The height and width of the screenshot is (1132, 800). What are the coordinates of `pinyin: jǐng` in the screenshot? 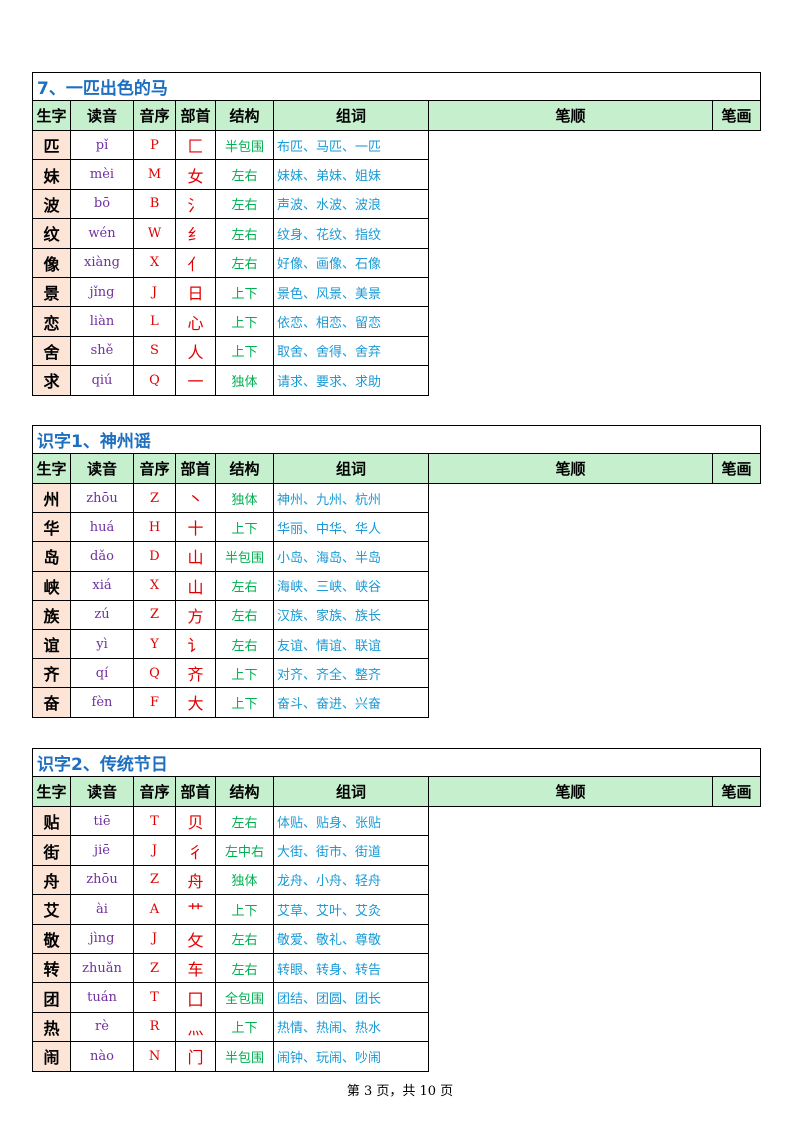 It's located at (102, 292).